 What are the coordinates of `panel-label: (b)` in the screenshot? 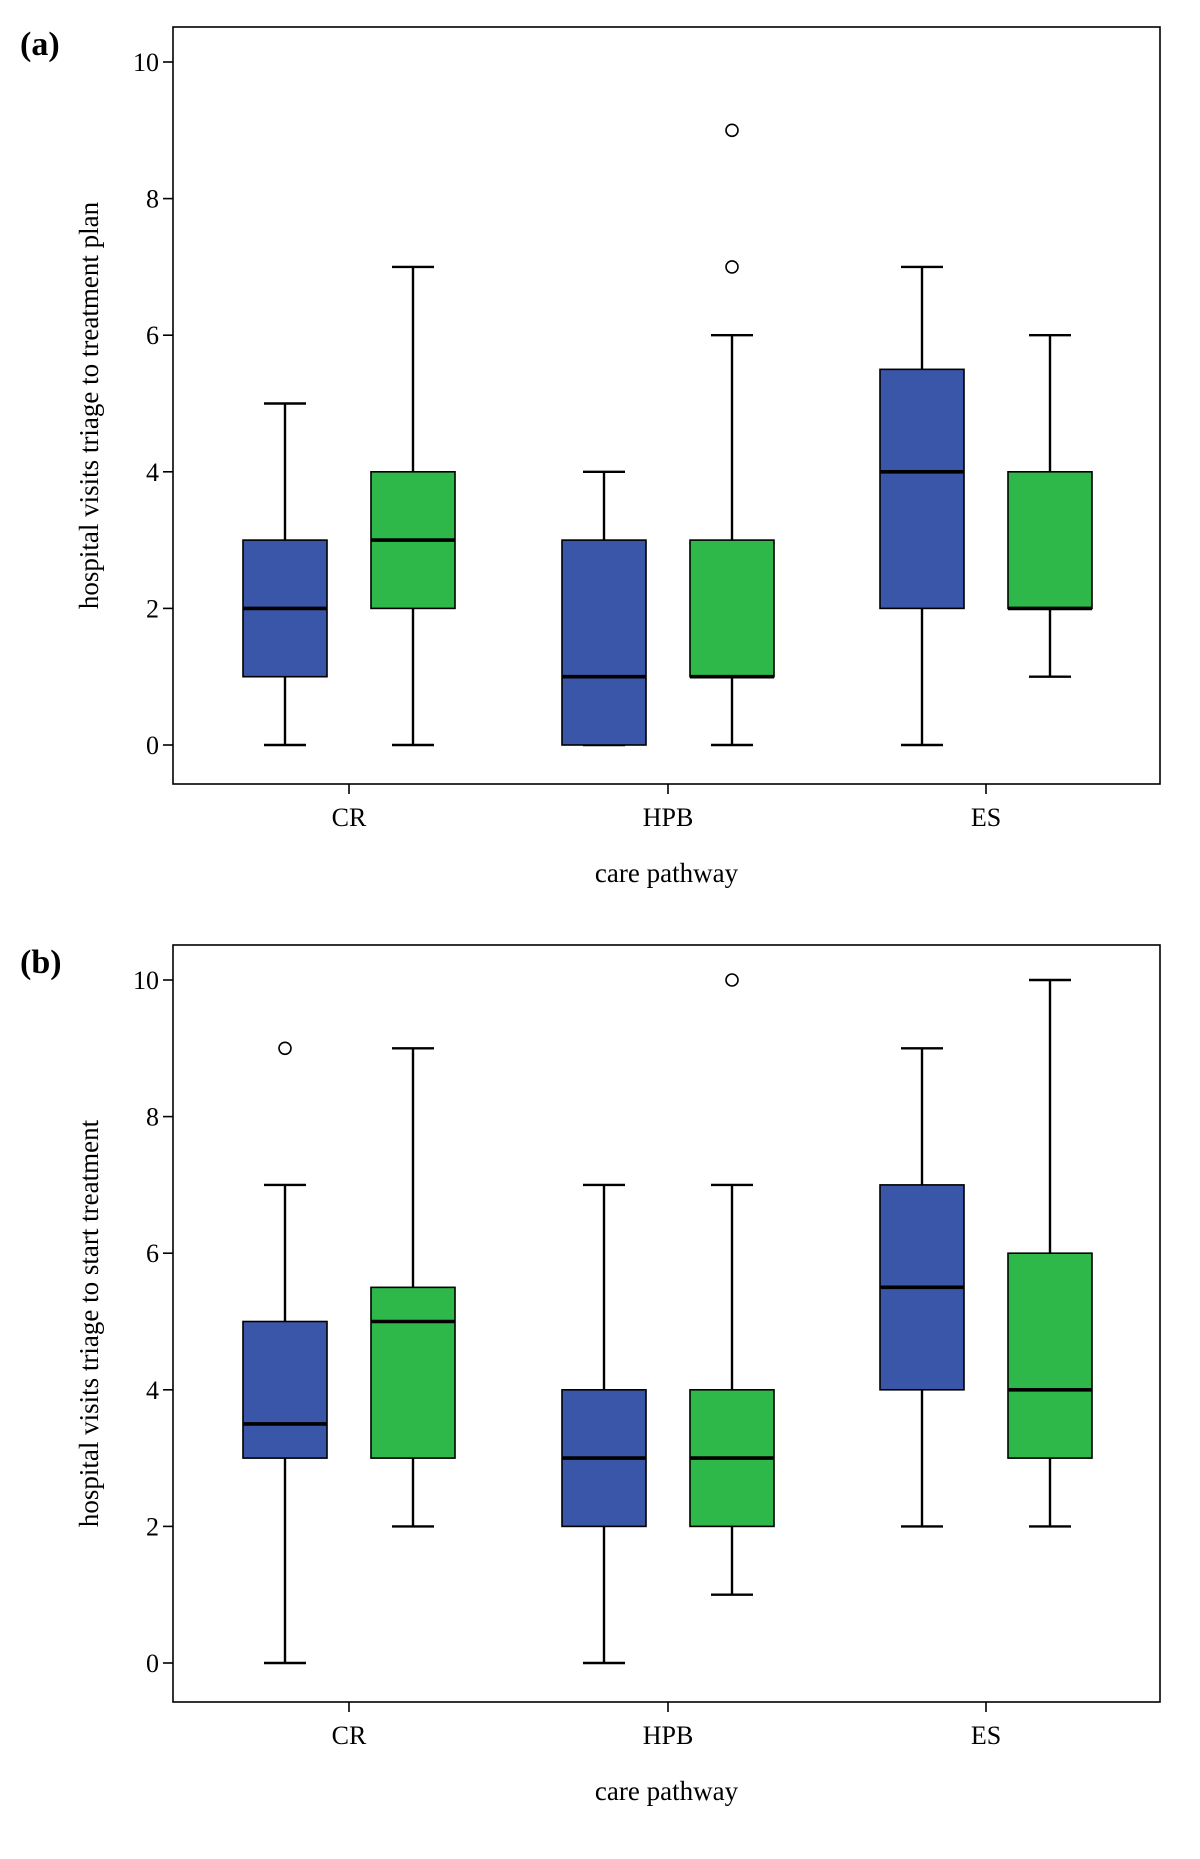 It's located at (41, 962).